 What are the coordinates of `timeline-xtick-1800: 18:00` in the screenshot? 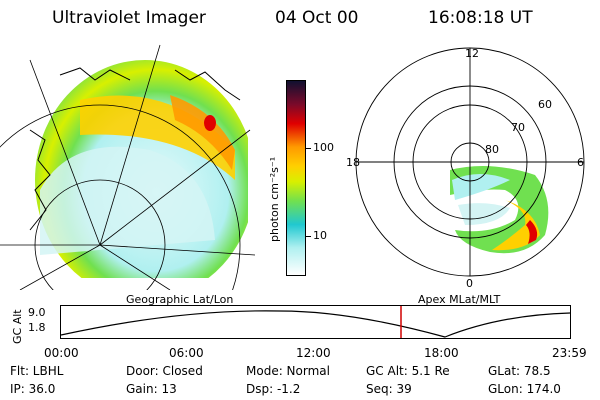 It's located at (441, 353).